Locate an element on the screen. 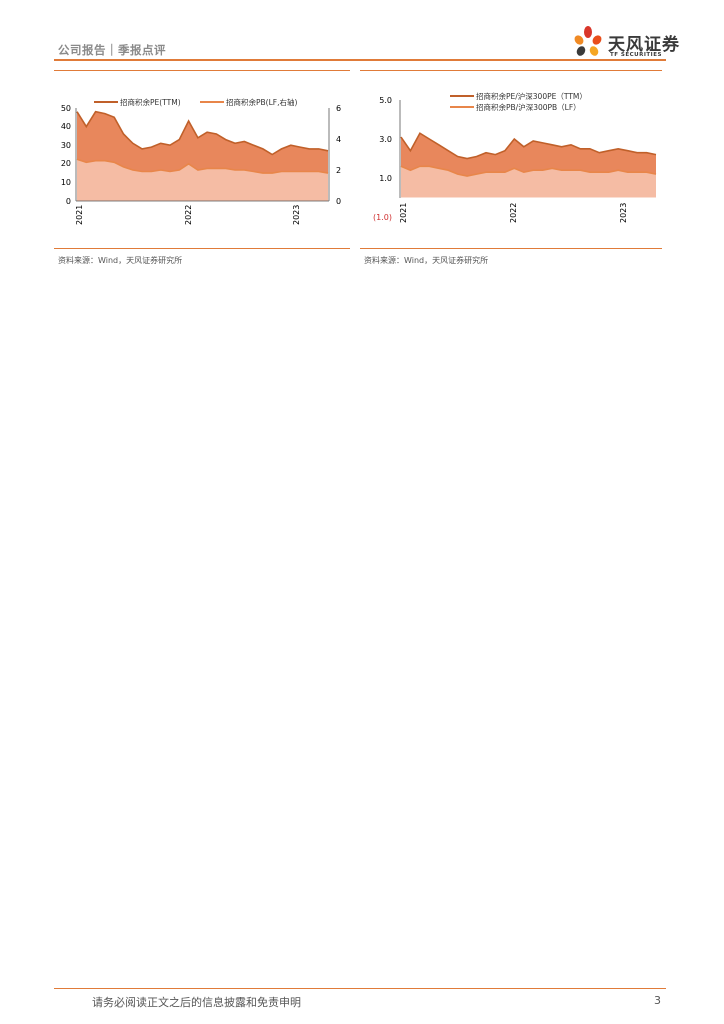 This screenshot has height=1024, width=724. pe-rel-series-line is located at coordinates (528, 146).